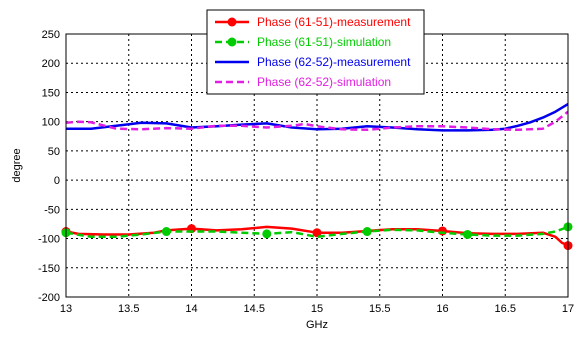 The image size is (574, 343). I want to click on legend-item: Phase (61-51)-simulation, so click(303, 42).